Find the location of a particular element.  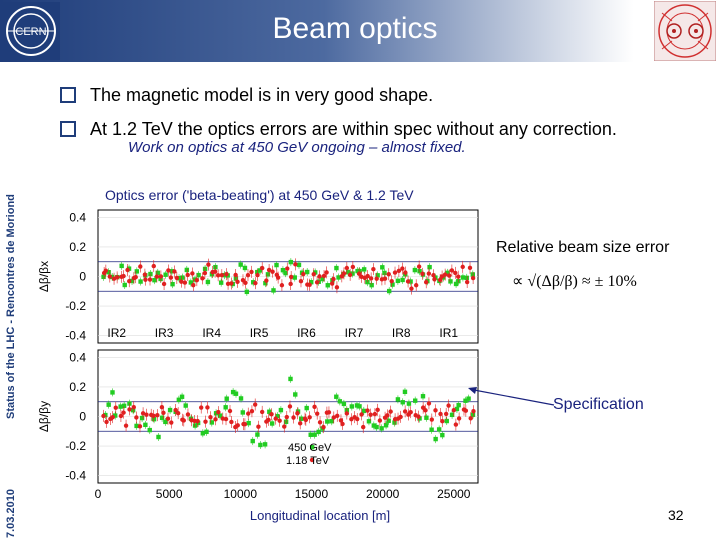

cern-logo: CERN is located at coordinates (31, 31).